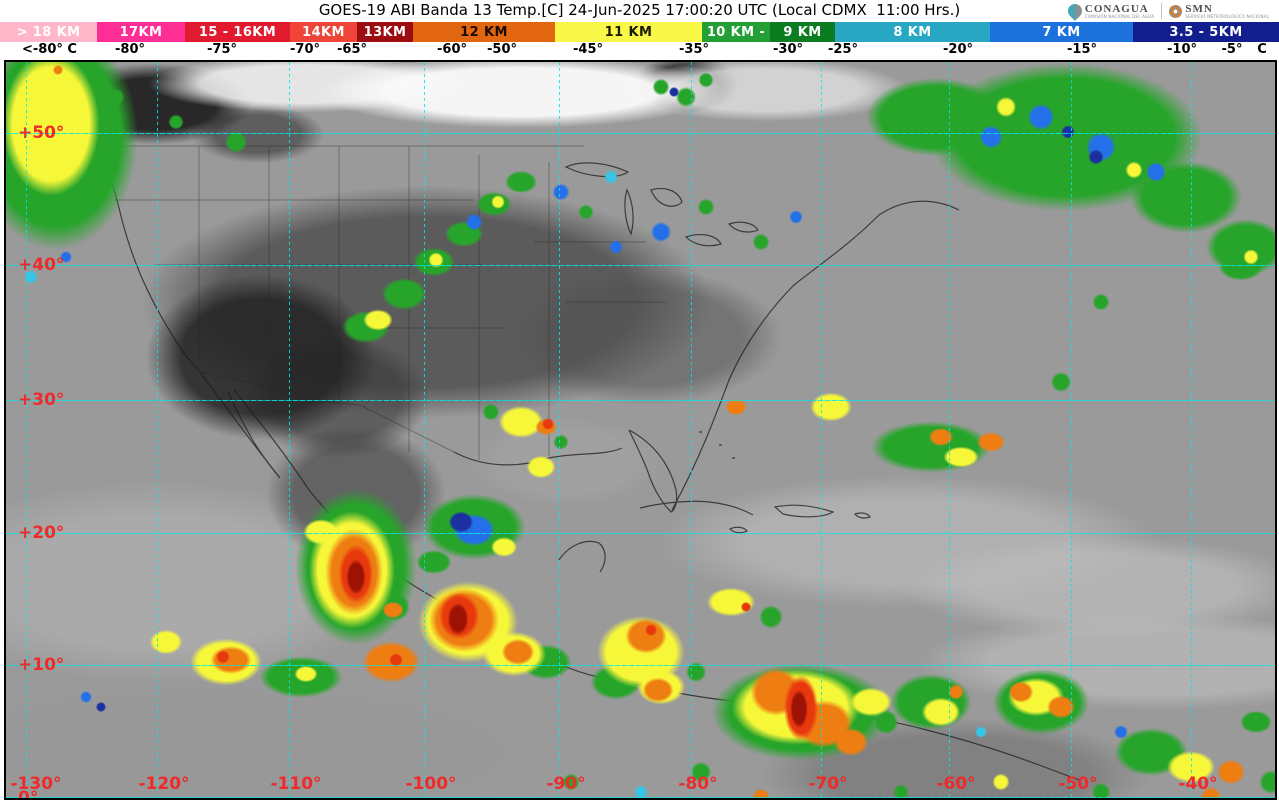 The height and width of the screenshot is (805, 1279). What do you see at coordinates (1078, 784) in the screenshot?
I see `lon-label: -50°` at bounding box center [1078, 784].